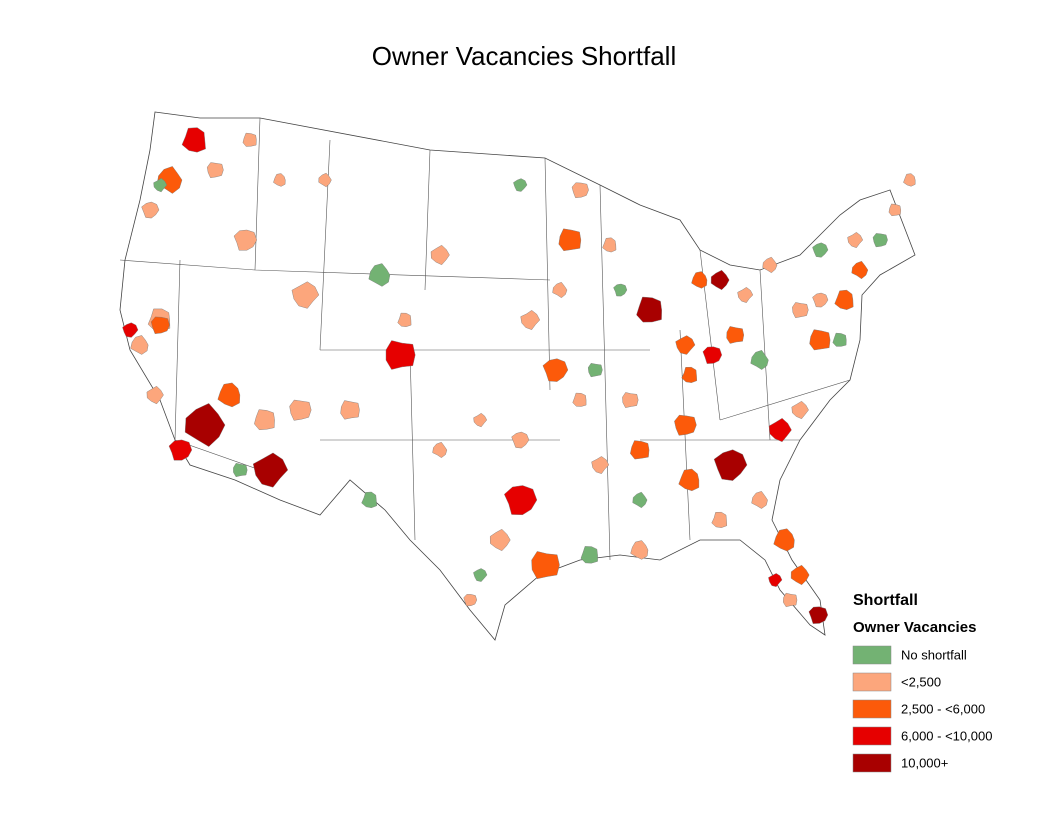 Image resolution: width=1056 pixels, height=816 pixels. I want to click on map-title: Owner Vacancies Shortfall, so click(524, 56).